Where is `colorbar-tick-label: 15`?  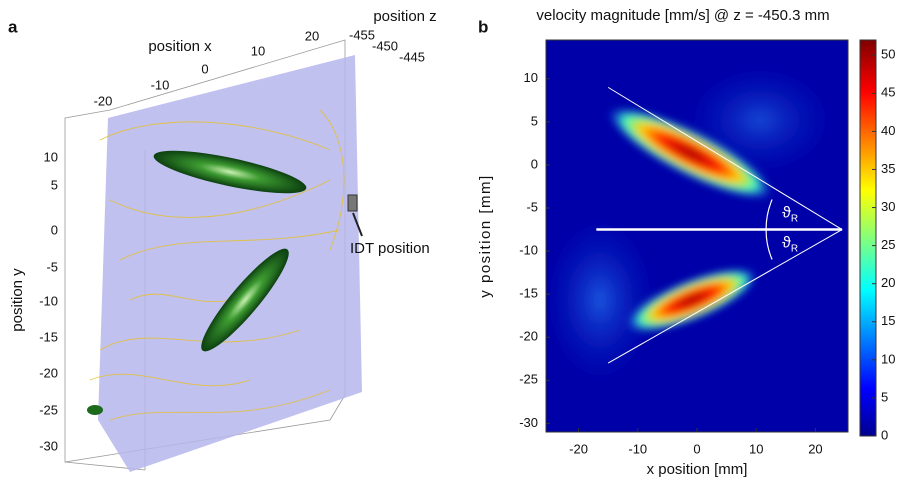
colorbar-tick-label: 15 is located at coordinates (888, 320).